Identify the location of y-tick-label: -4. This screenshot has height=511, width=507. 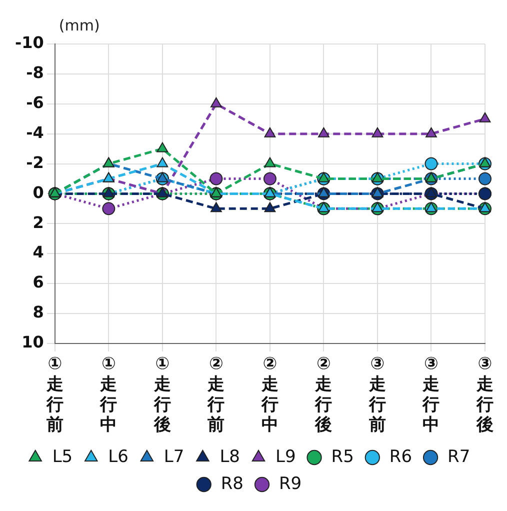
(35, 132).